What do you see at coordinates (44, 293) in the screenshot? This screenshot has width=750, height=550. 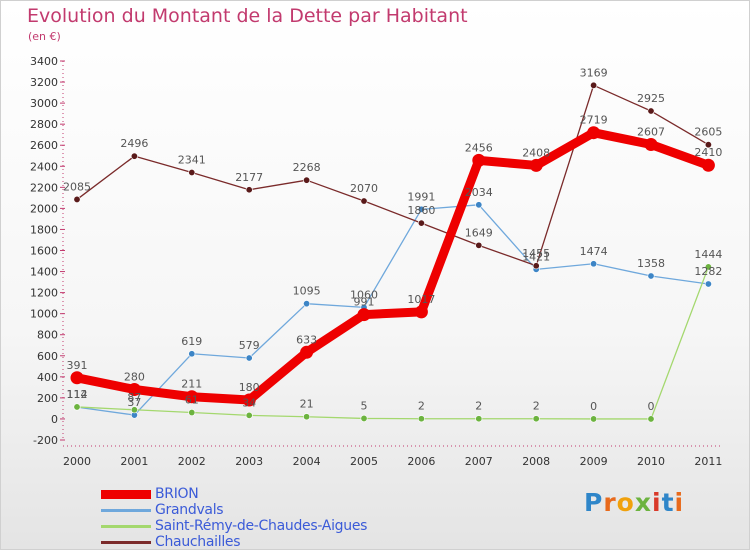 I see `y-tick-label: 1200` at bounding box center [44, 293].